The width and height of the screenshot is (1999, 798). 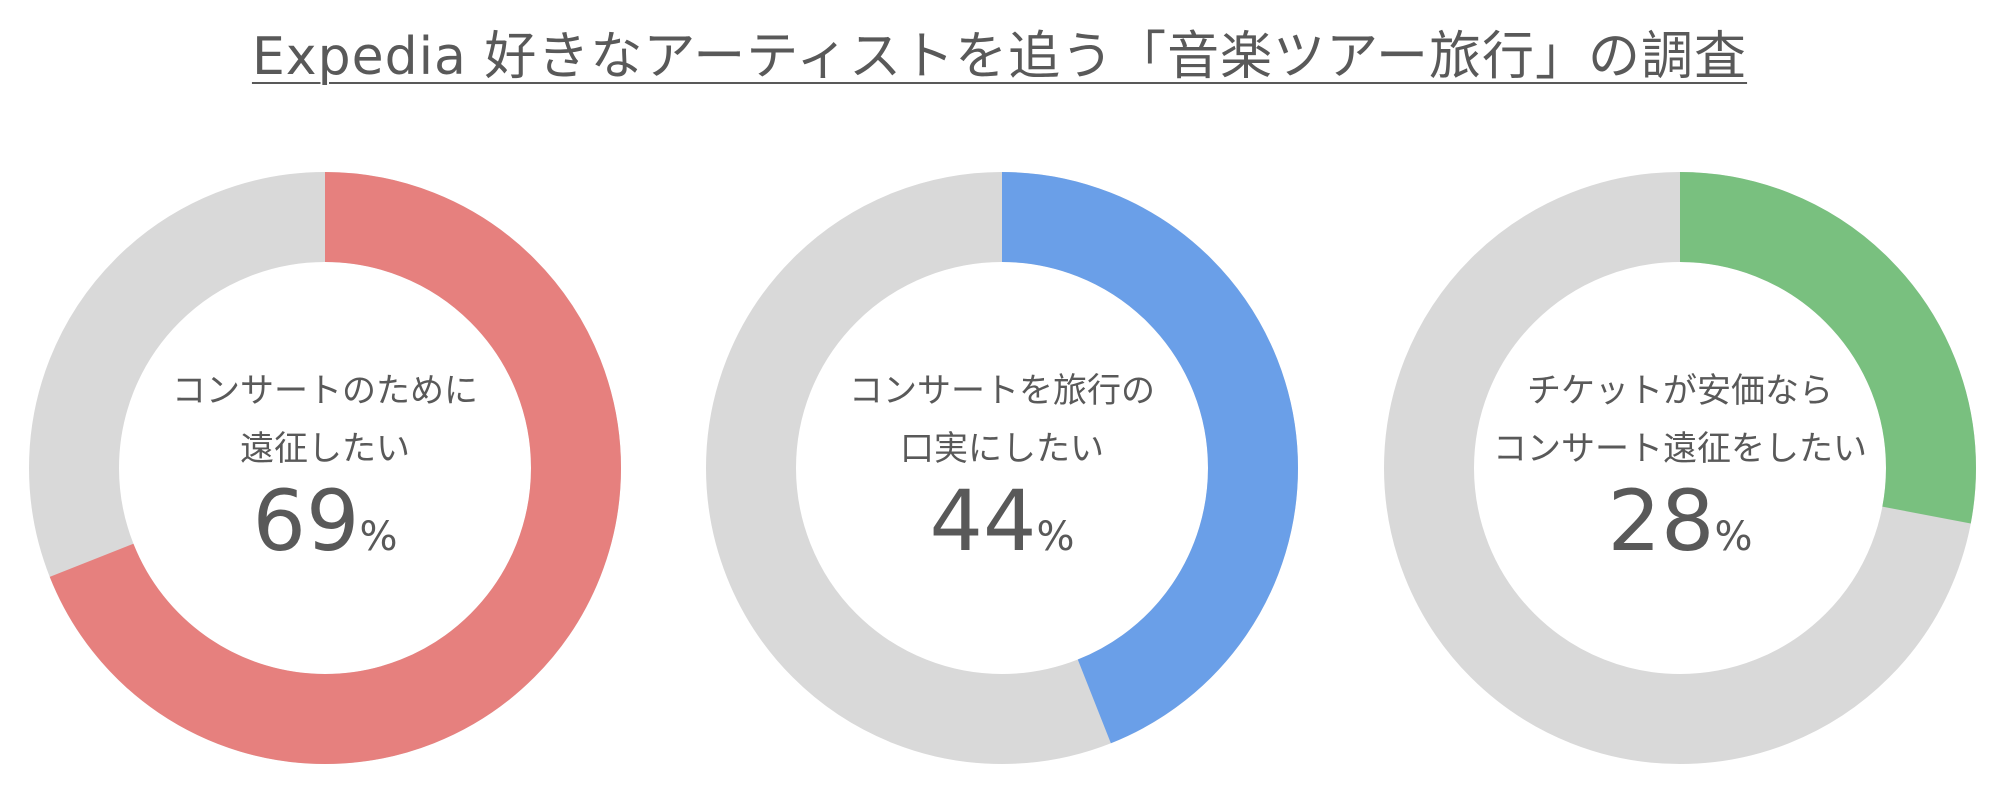 What do you see at coordinates (1002, 449) in the screenshot?
I see `donut-label-line-2: 口実にしたい` at bounding box center [1002, 449].